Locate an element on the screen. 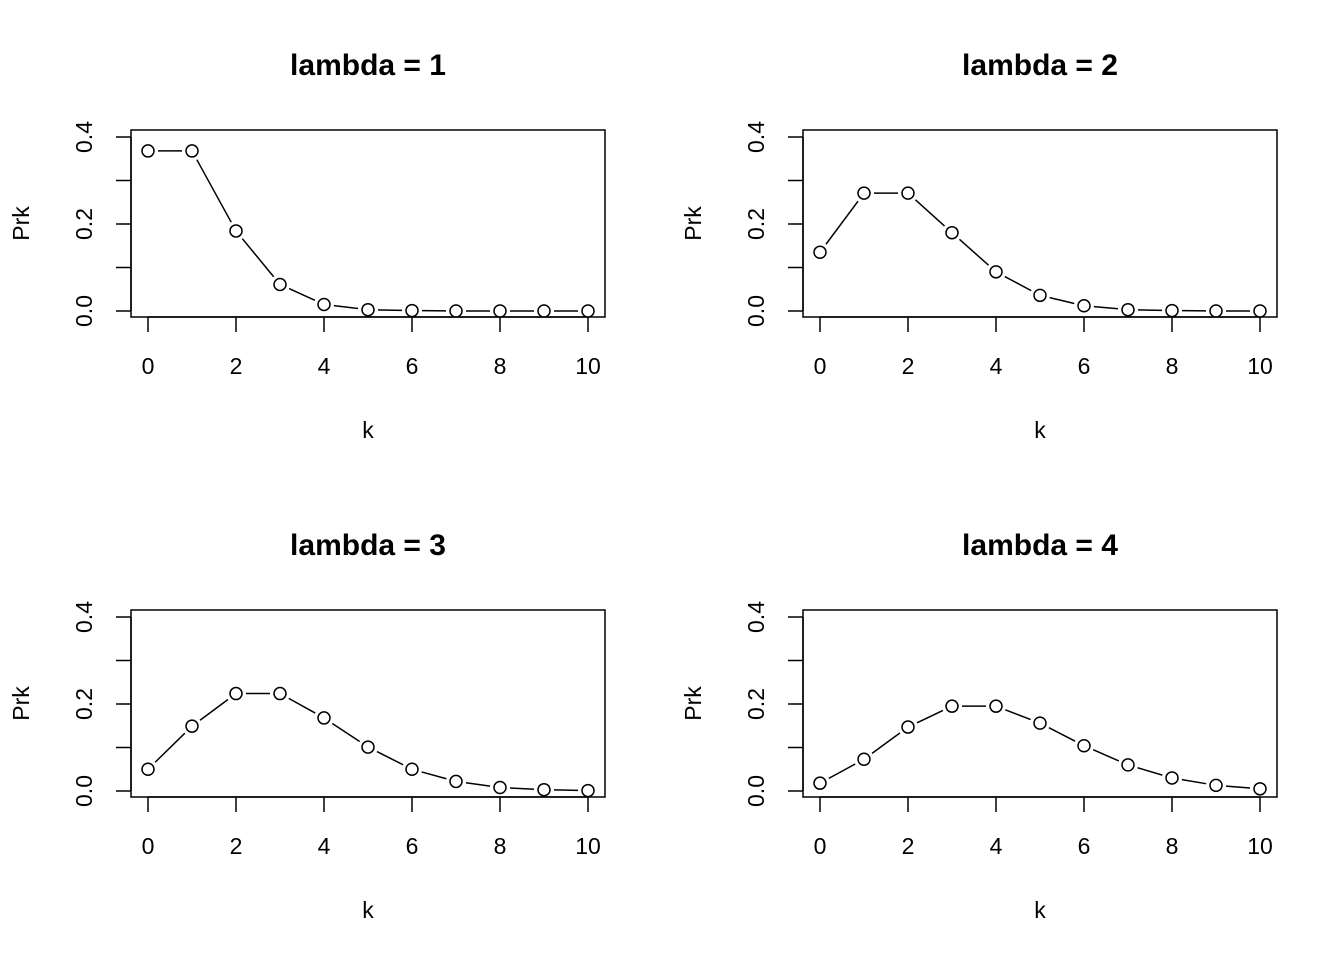 This screenshot has height=960, width=1344. panel-title: lambda = 2 is located at coordinates (1040, 65).